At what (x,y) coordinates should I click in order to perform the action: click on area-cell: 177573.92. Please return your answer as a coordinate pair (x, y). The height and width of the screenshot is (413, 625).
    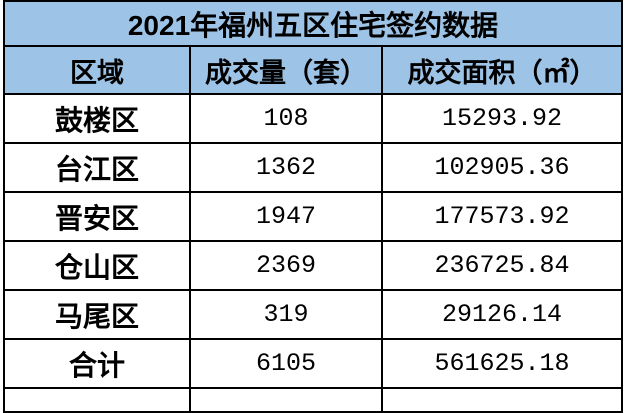
    Looking at the image, I should click on (502, 216).